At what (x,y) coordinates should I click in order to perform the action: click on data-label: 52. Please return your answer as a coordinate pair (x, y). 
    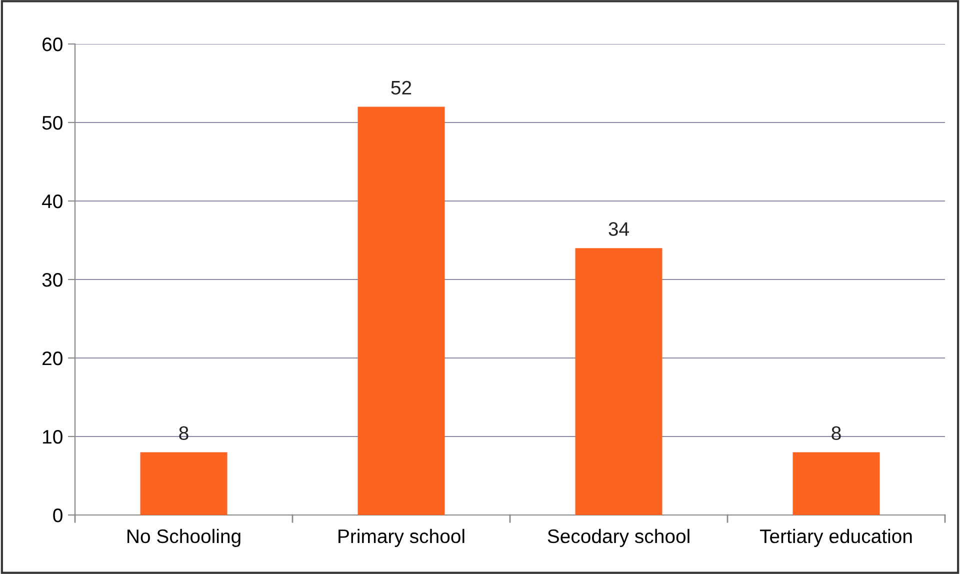
    Looking at the image, I should click on (401, 87).